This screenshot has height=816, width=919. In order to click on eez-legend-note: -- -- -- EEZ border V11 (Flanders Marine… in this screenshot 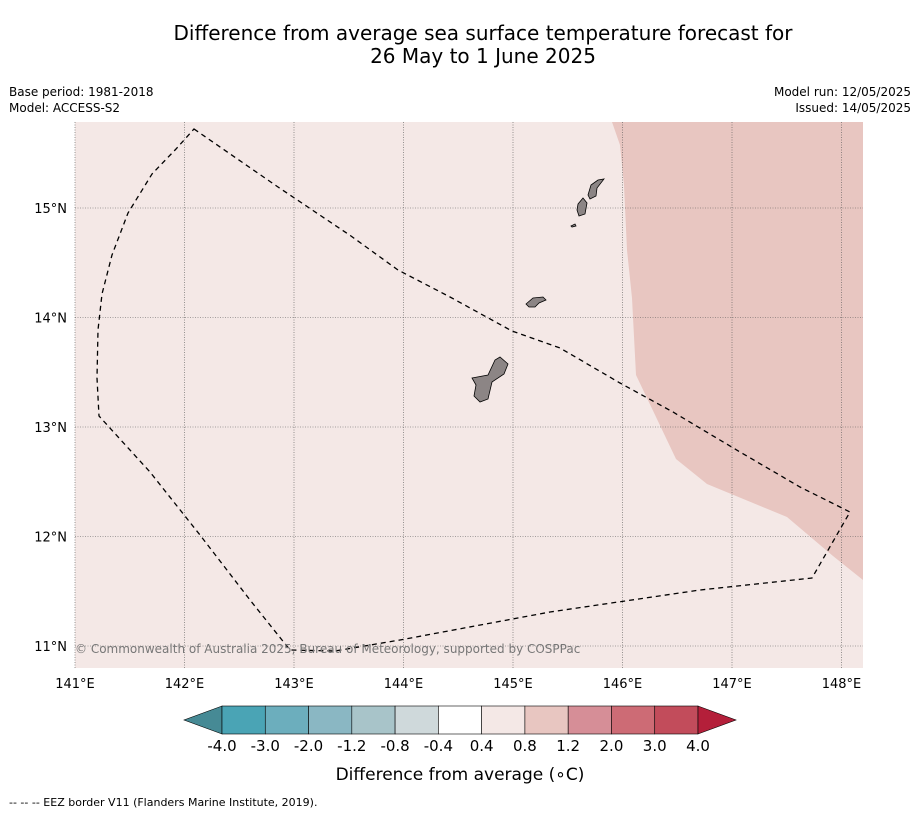, I will do `click(163, 802)`.